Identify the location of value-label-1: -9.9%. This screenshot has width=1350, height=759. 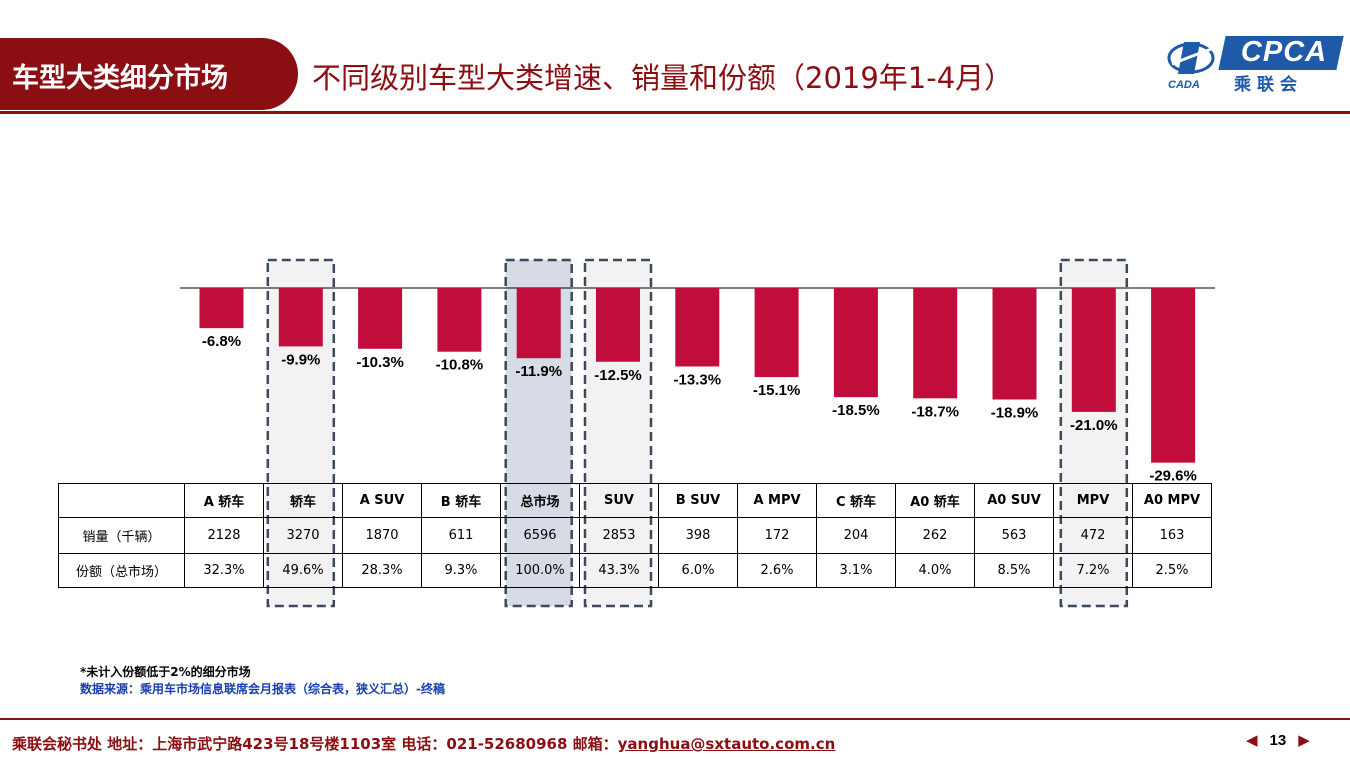
(300, 359).